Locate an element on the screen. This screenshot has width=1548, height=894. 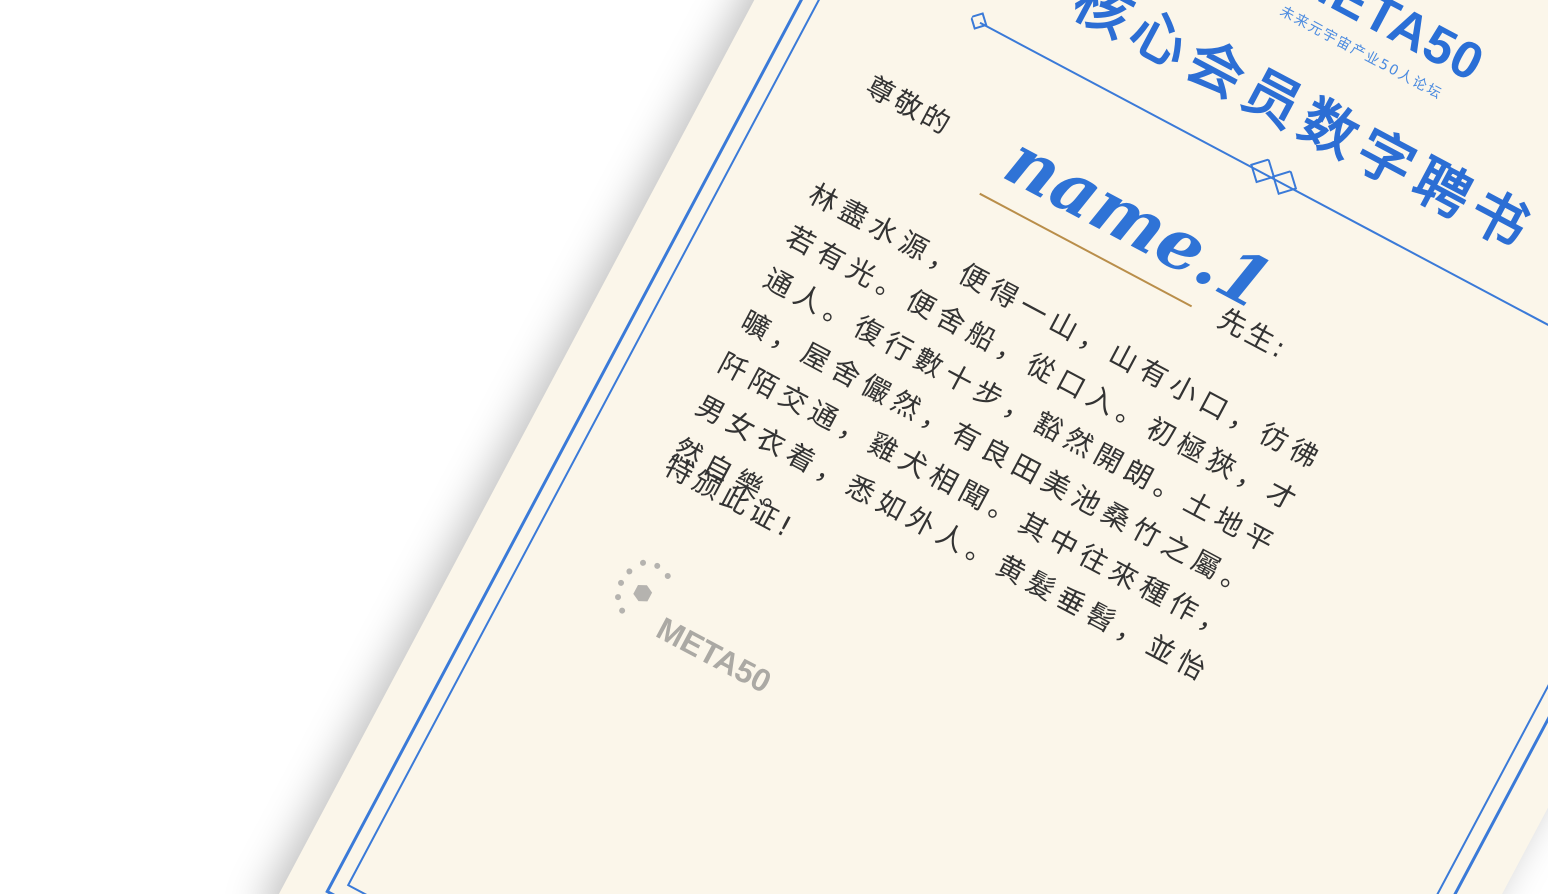
decorative-divider is located at coordinates (1258, 173).